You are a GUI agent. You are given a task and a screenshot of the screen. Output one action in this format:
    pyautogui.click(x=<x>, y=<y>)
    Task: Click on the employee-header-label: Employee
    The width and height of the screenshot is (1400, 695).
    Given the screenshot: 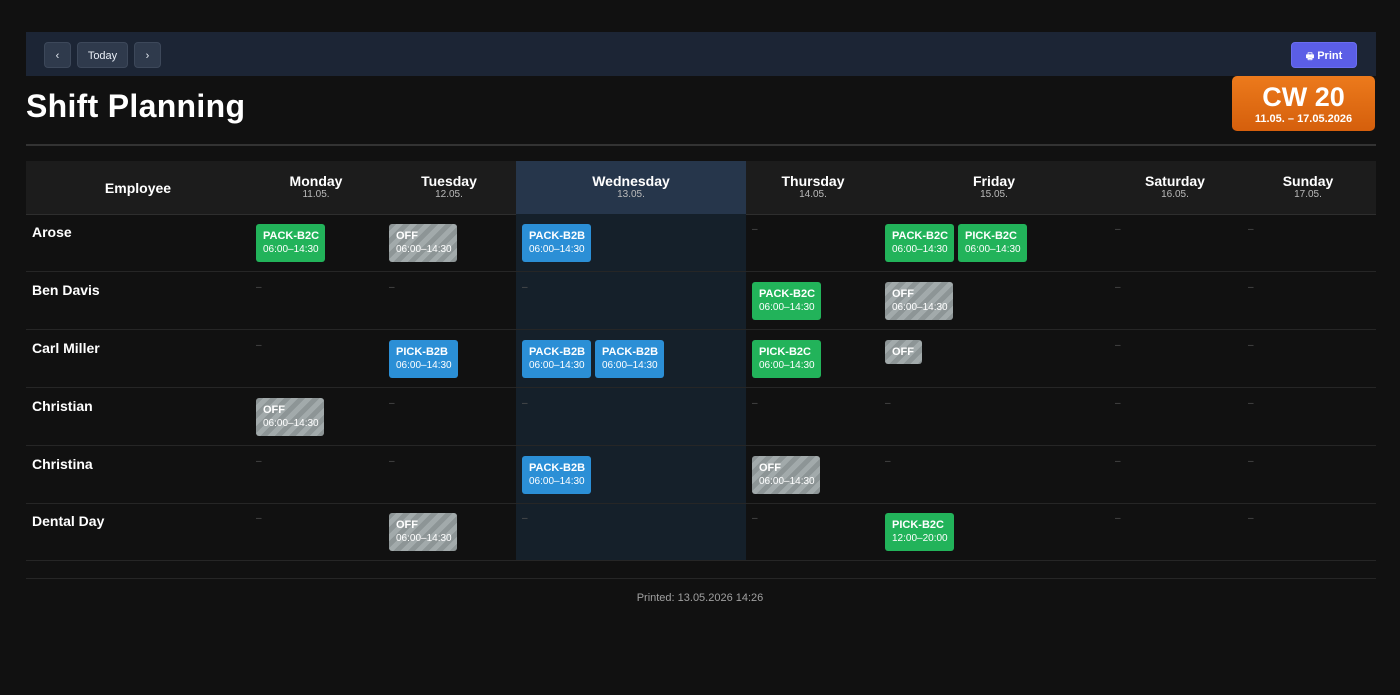 What is the action you would take?
    pyautogui.click(x=138, y=188)
    